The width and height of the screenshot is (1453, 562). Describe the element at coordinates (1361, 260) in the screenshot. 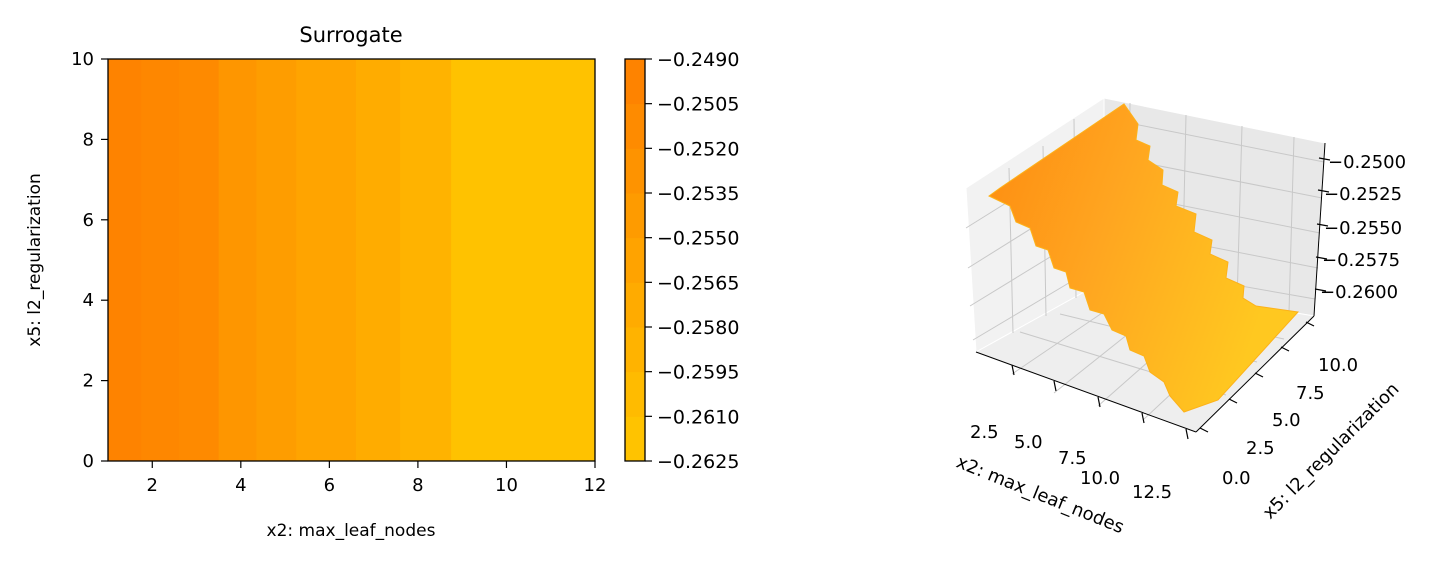

I see `surface-z-tick-label: −0.2575` at that location.